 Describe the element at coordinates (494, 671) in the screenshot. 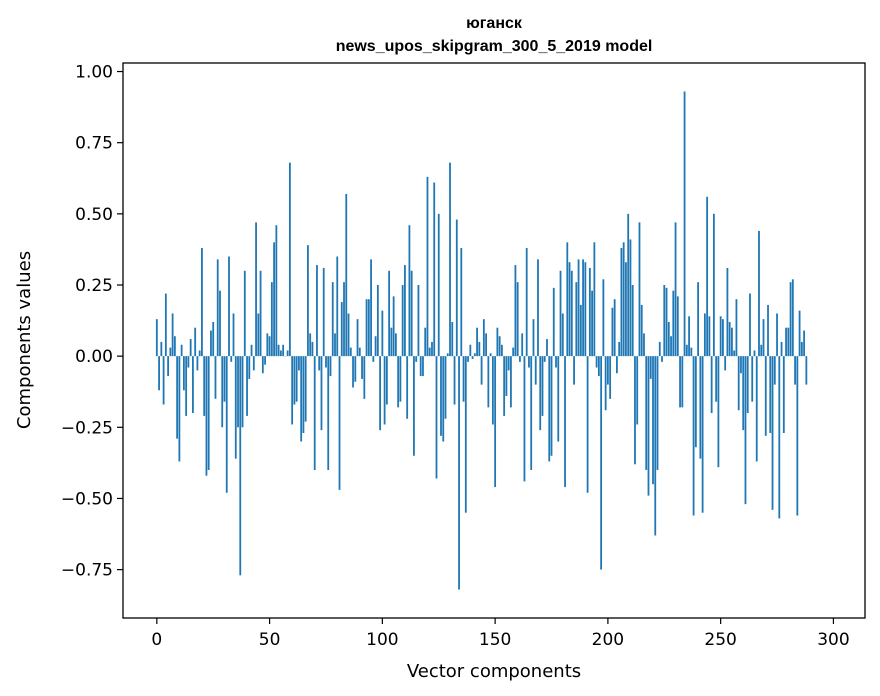

I see `x-axis-label: Vector components` at that location.